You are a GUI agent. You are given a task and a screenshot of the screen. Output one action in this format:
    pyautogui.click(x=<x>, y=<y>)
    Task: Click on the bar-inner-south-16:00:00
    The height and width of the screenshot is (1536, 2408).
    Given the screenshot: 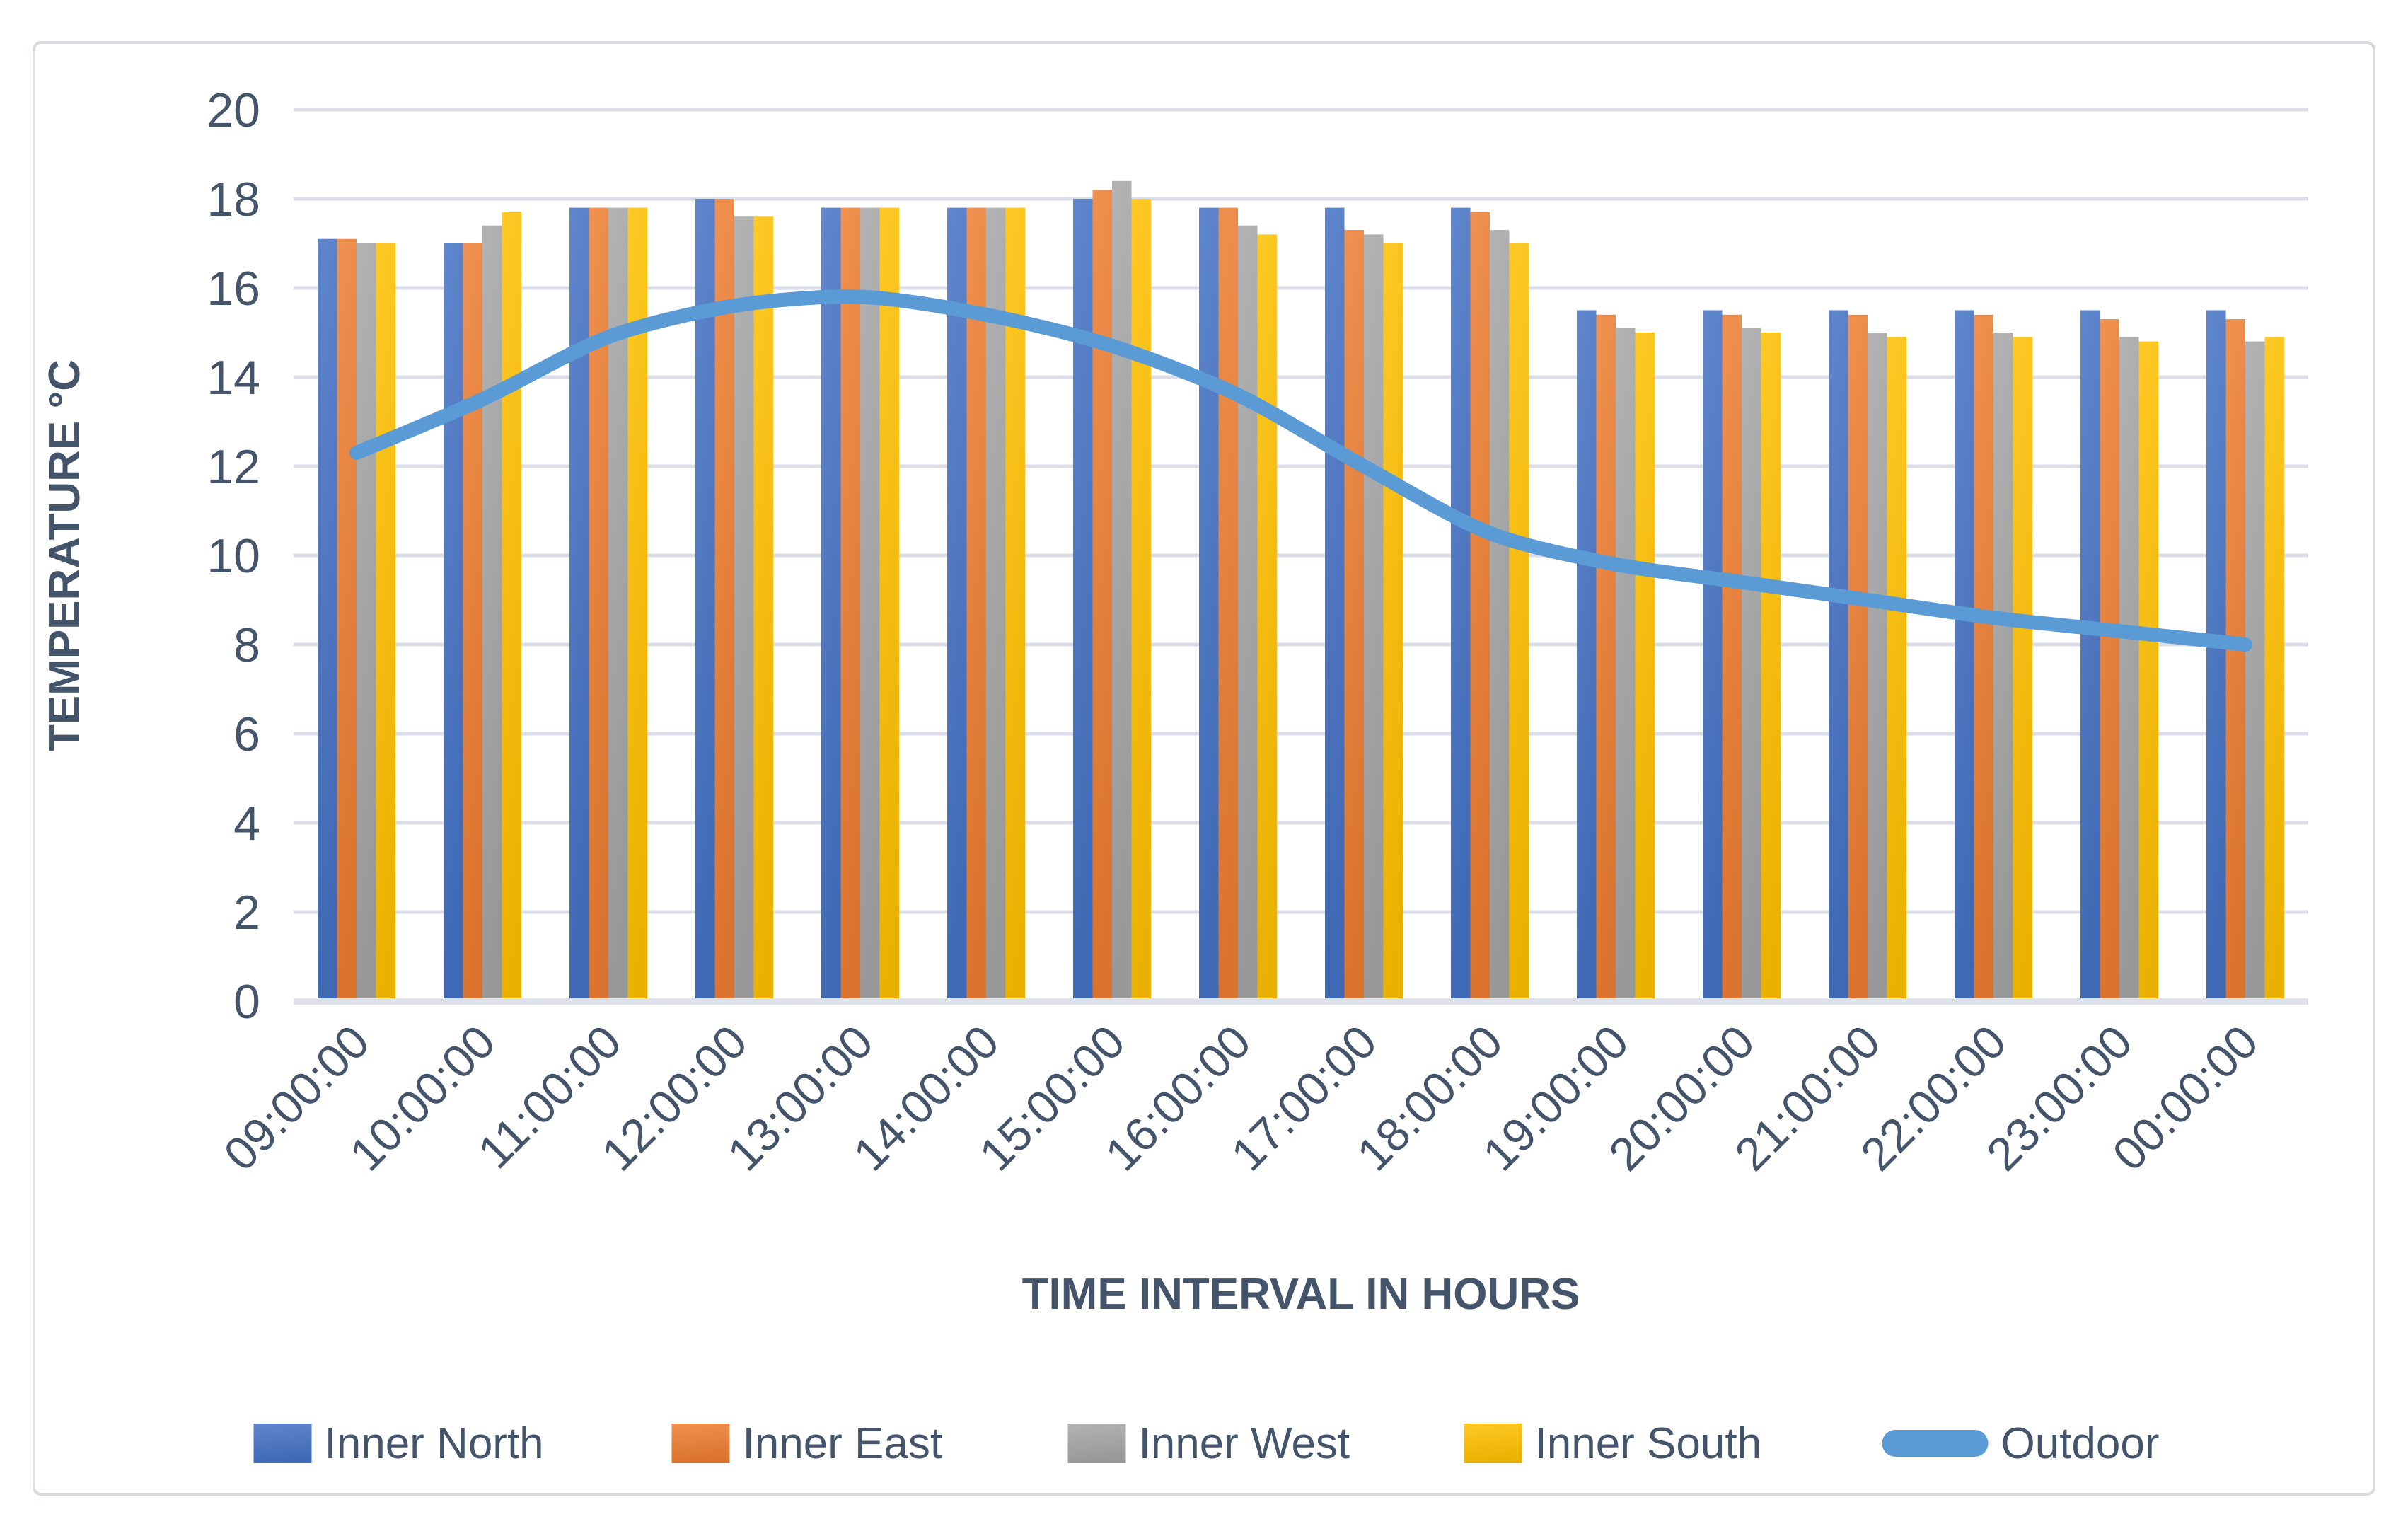 What is the action you would take?
    pyautogui.click(x=1267, y=617)
    